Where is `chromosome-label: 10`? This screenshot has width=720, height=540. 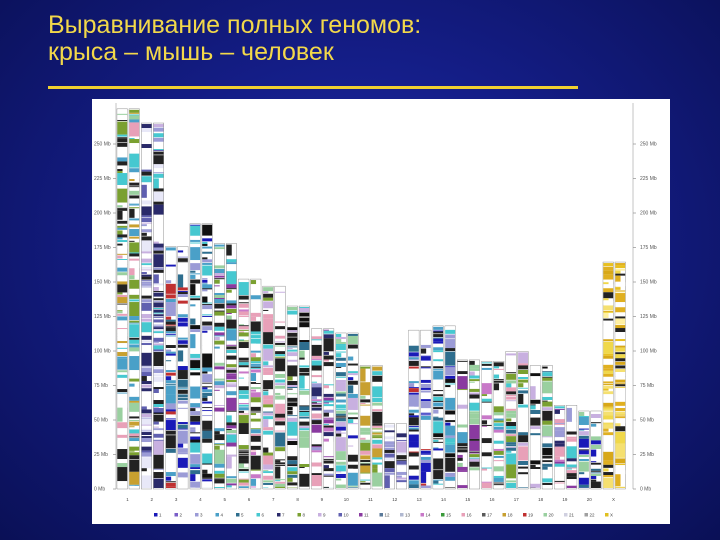 chromosome-label: 10 is located at coordinates (347, 499).